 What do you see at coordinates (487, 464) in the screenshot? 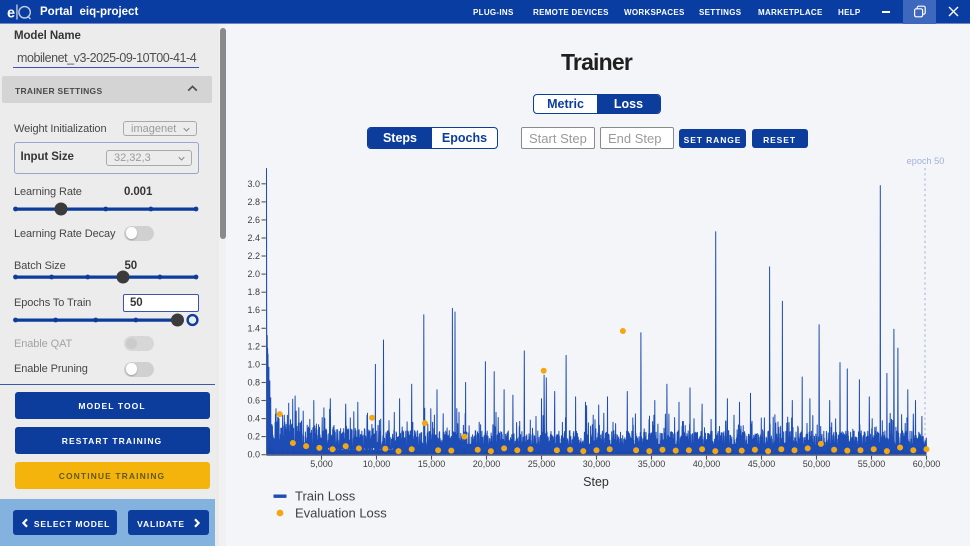
I see `svg-text: 20,000` at bounding box center [487, 464].